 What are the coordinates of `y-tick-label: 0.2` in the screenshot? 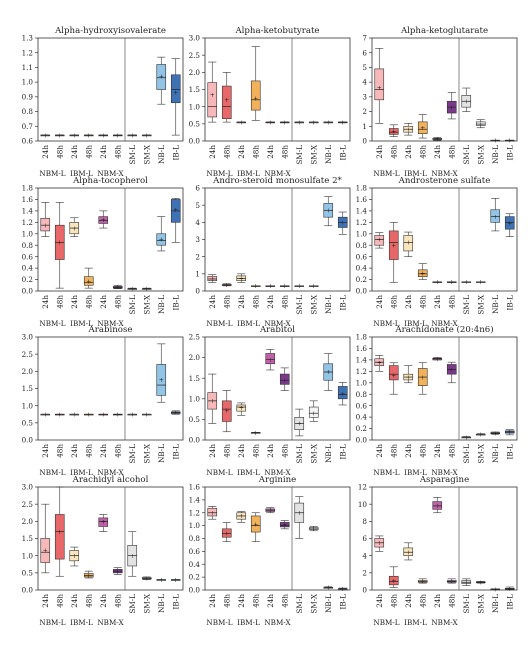 It's located at (27, 279).